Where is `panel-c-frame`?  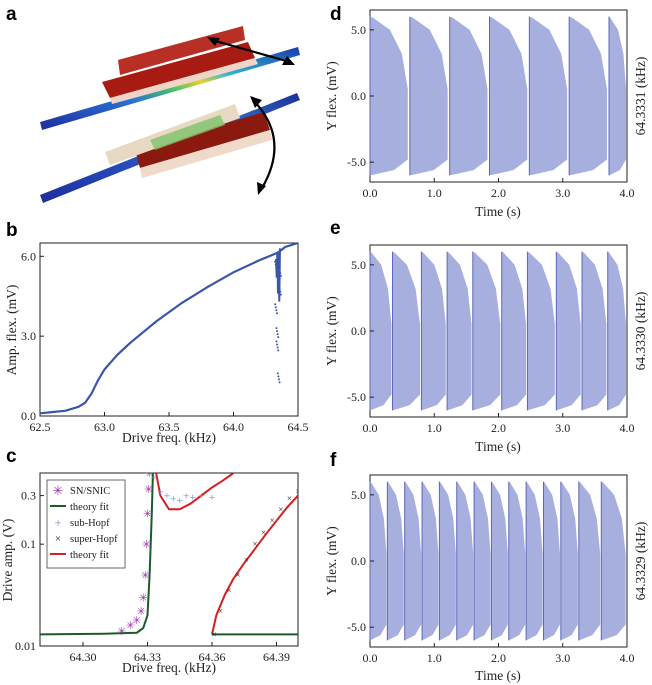
panel-c-frame is located at coordinates (169, 559).